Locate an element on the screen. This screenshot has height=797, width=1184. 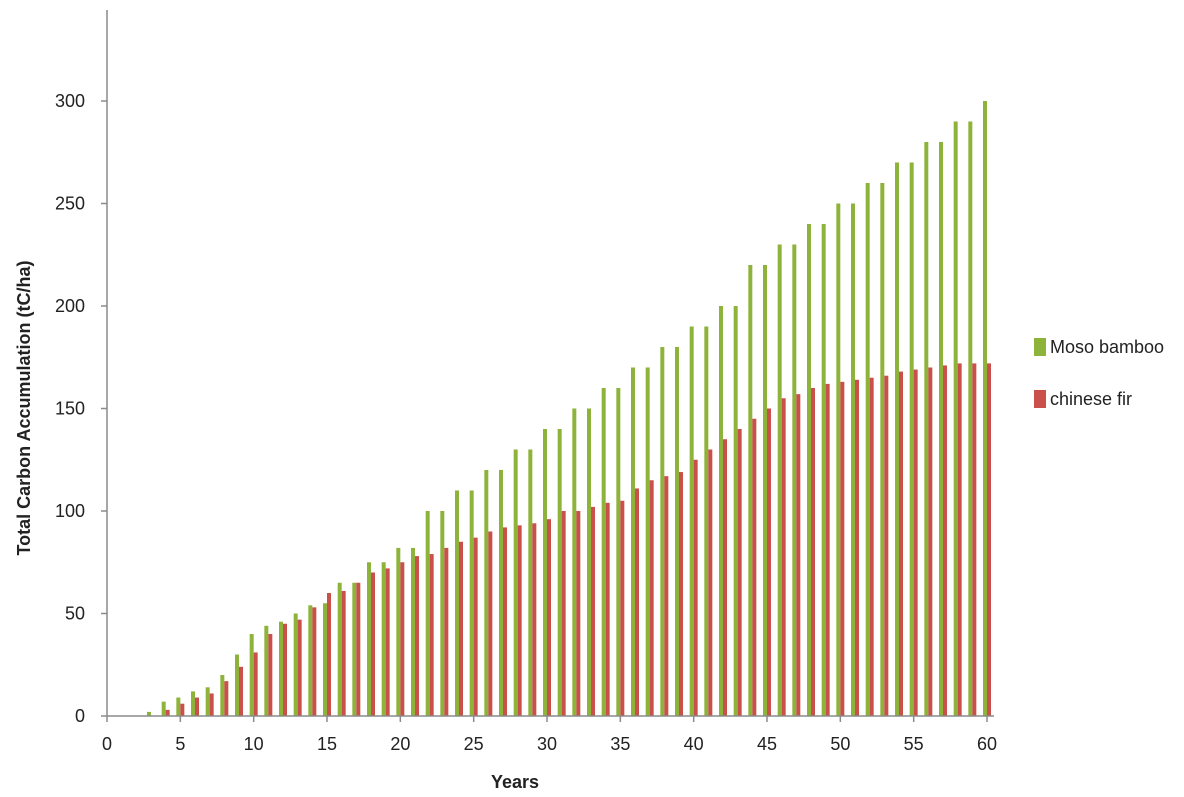
legend-swatch-chinese-fir is located at coordinates (1040, 399).